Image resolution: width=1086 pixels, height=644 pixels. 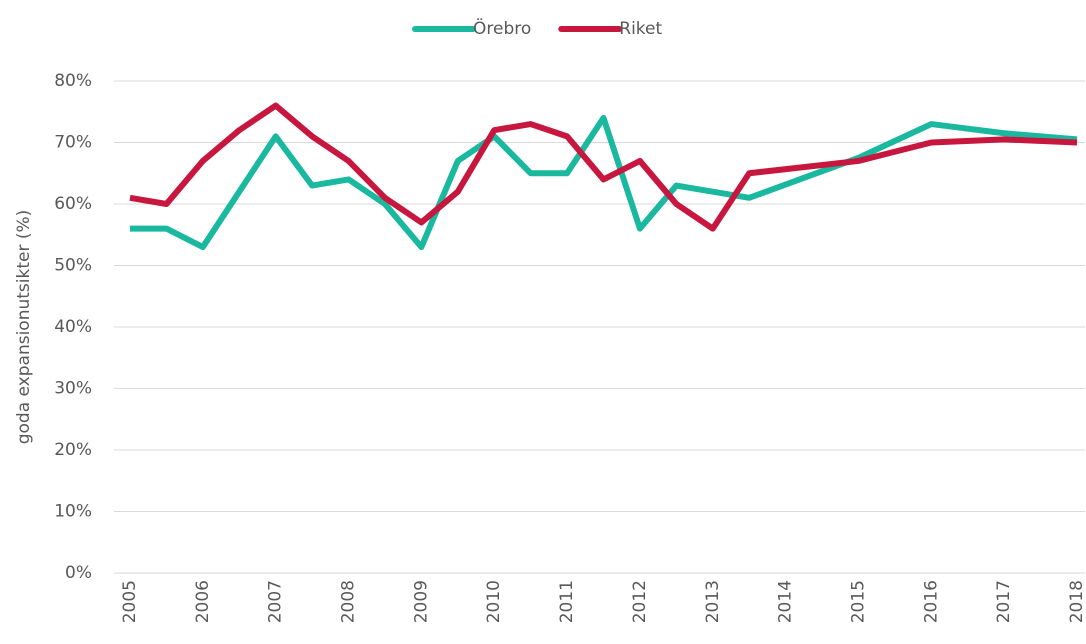 What do you see at coordinates (349, 601) in the screenshot?
I see `x-tick-label: 2008` at bounding box center [349, 601].